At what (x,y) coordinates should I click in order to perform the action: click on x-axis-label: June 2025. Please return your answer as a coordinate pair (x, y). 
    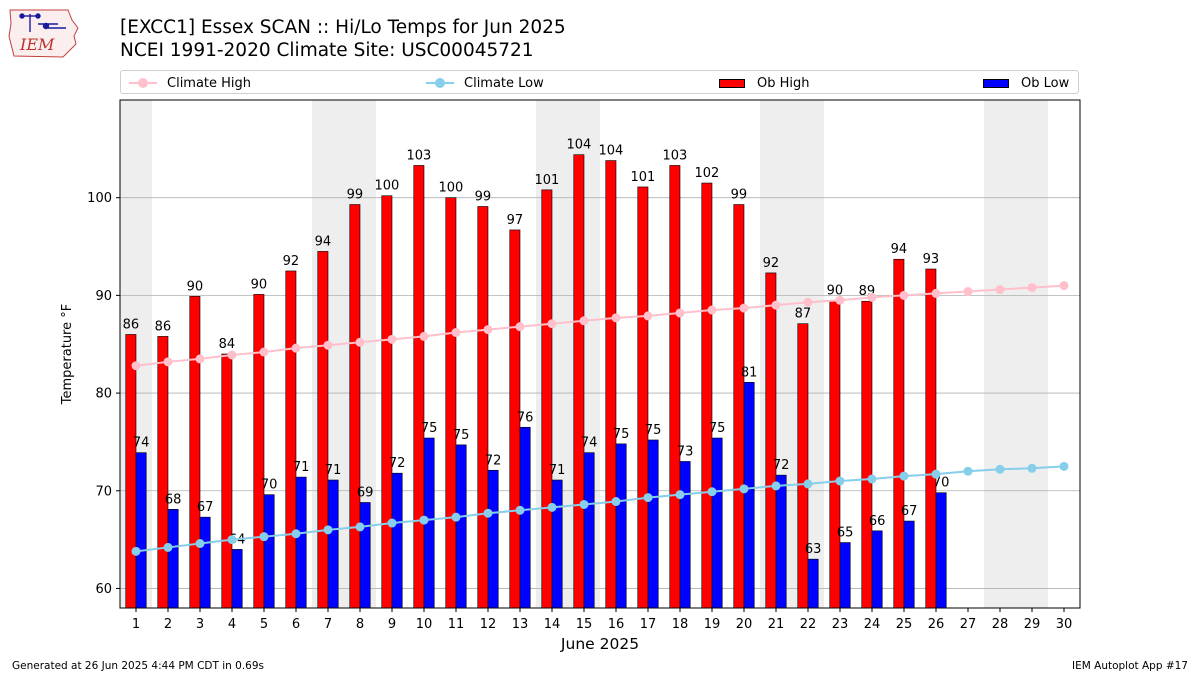
    Looking at the image, I should click on (599, 644).